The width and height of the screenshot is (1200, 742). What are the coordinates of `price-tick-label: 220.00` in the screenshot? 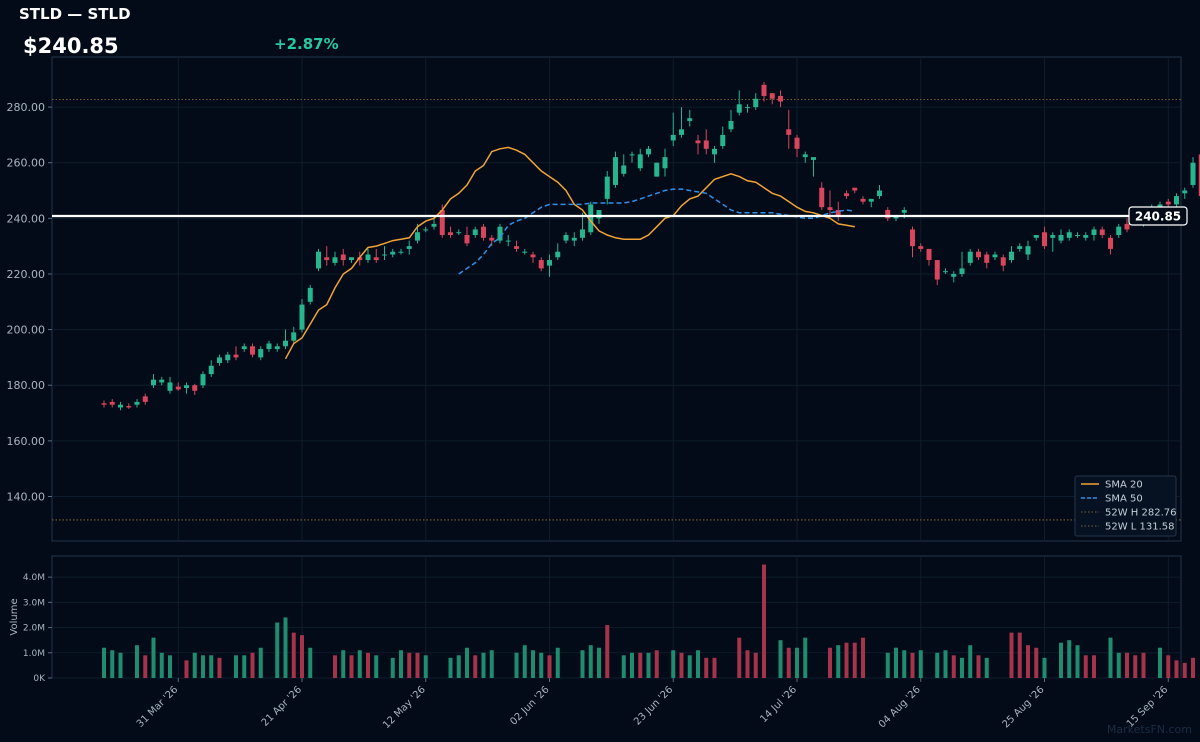 It's located at (26, 274).